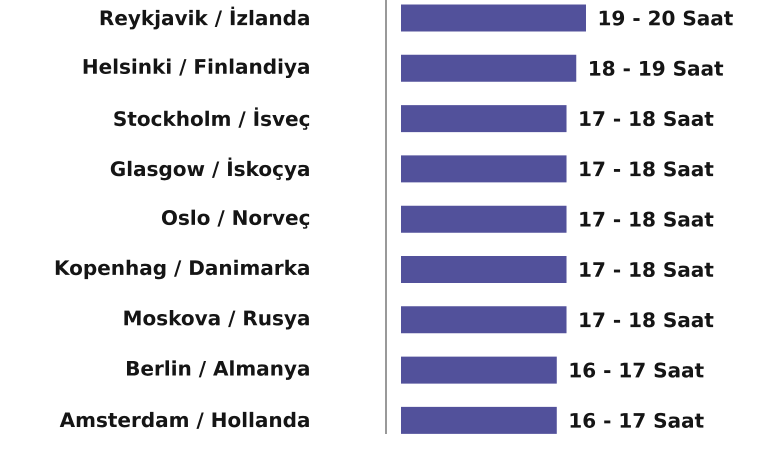  Describe the element at coordinates (184, 420) in the screenshot. I see `y-tick-label: Amsterdam / Hollanda` at that location.